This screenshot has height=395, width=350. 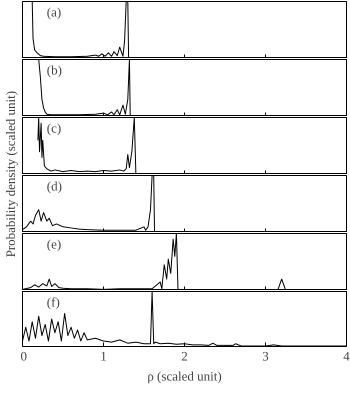 What do you see at coordinates (54, 128) in the screenshot?
I see `annotation: (c)` at bounding box center [54, 128].